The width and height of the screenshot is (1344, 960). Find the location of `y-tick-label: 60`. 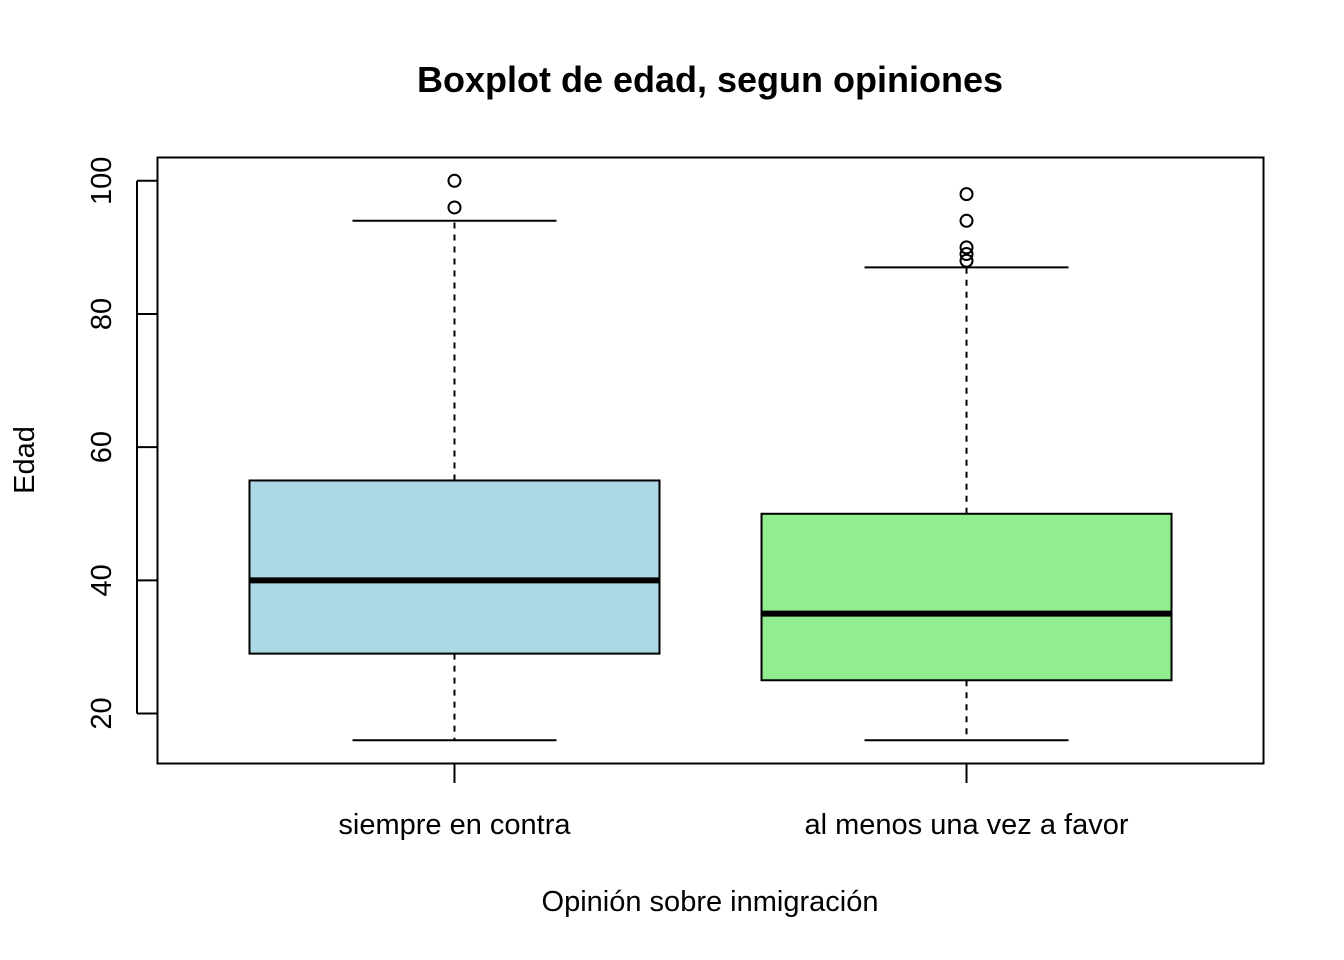

y-tick-label: 60 is located at coordinates (102, 447).